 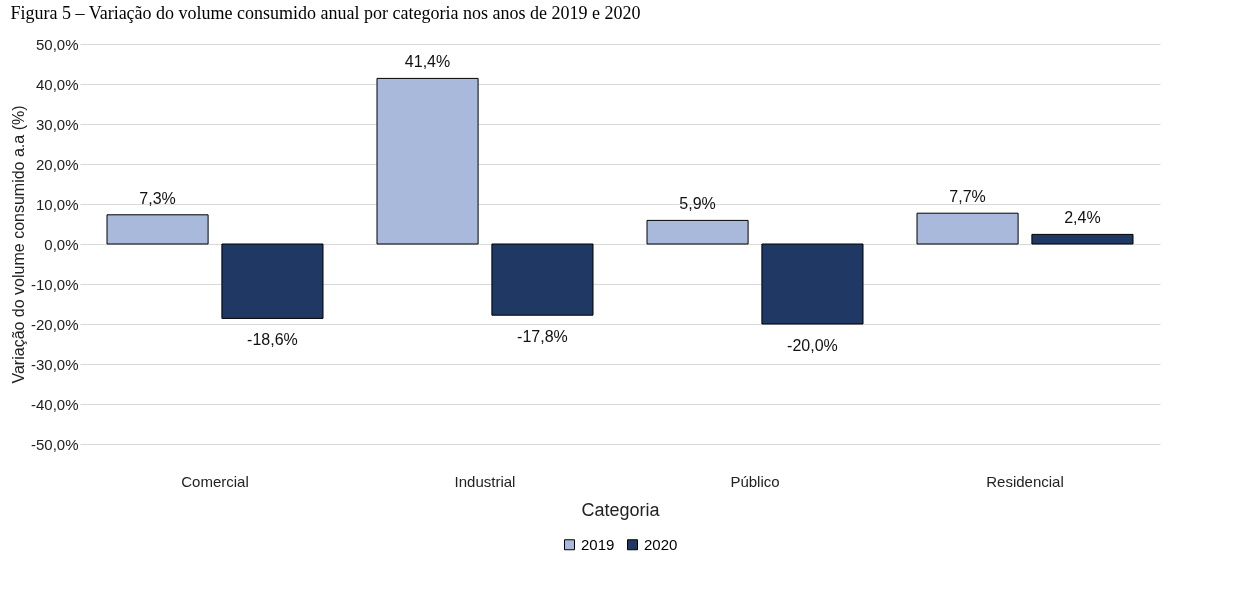 I want to click on data-label: 41,4%, so click(x=427, y=62).